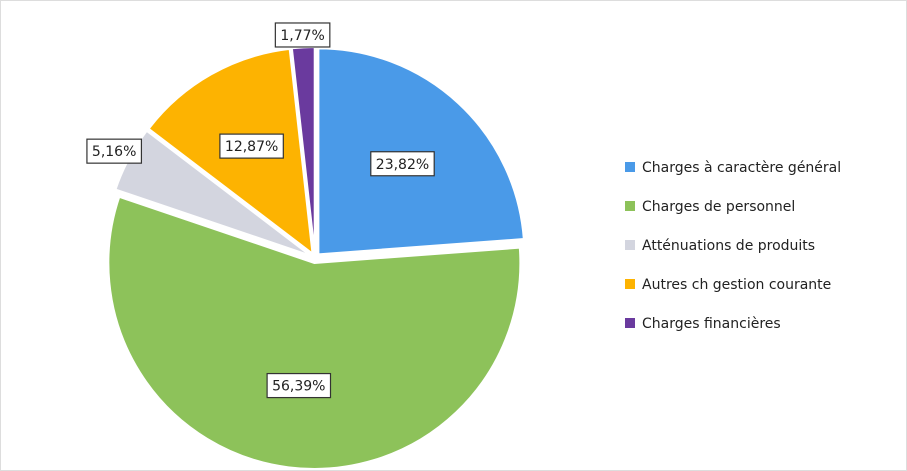 The image size is (907, 471). I want to click on legend-label: Charges à caractère général, so click(741, 168).